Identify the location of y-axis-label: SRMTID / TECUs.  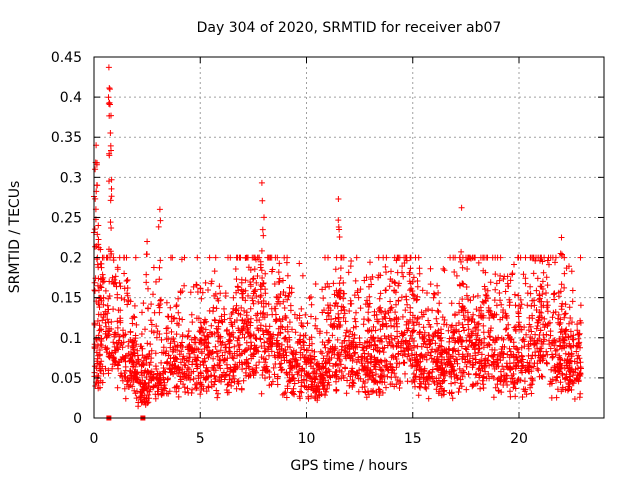
(15, 237).